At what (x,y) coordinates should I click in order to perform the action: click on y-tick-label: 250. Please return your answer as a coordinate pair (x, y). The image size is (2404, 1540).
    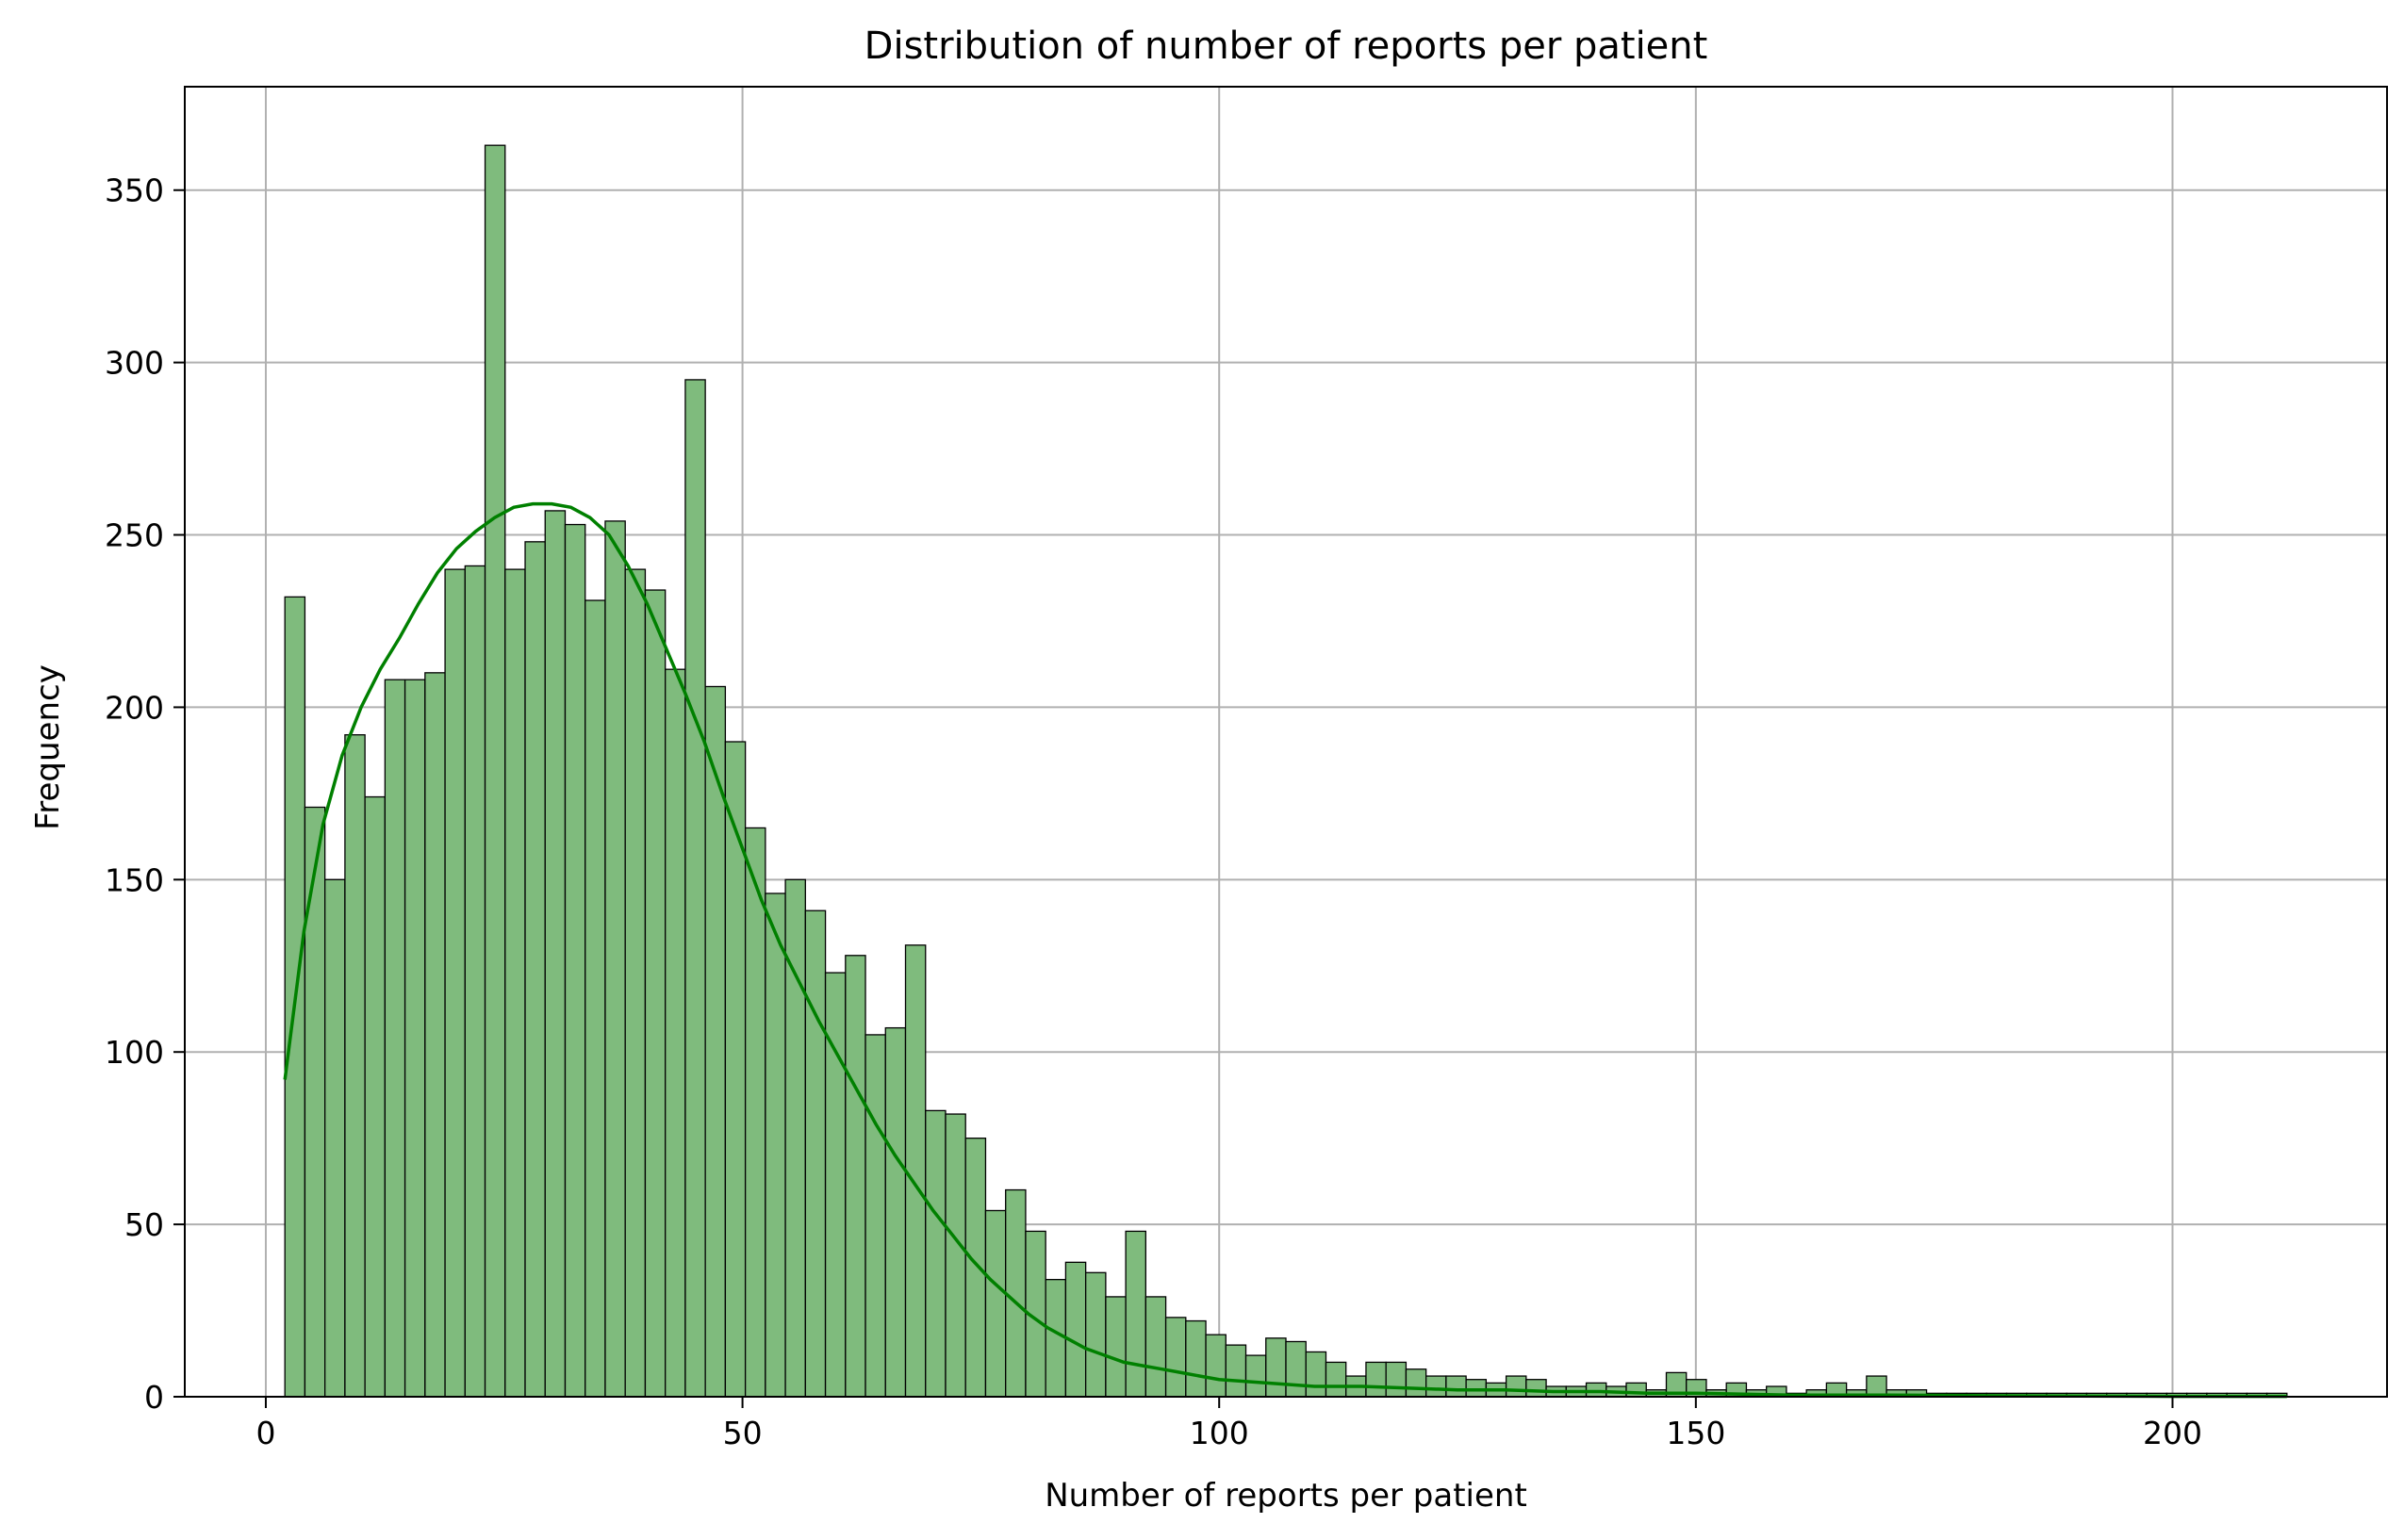
    Looking at the image, I should click on (134, 535).